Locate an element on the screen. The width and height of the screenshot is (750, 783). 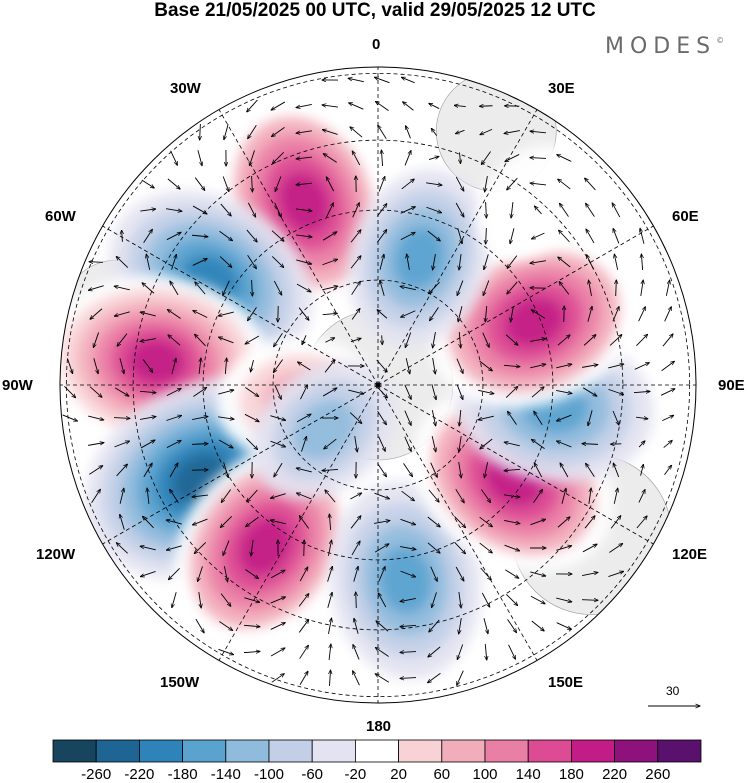
colorbar-tick-label: -60 is located at coordinates (312, 774).